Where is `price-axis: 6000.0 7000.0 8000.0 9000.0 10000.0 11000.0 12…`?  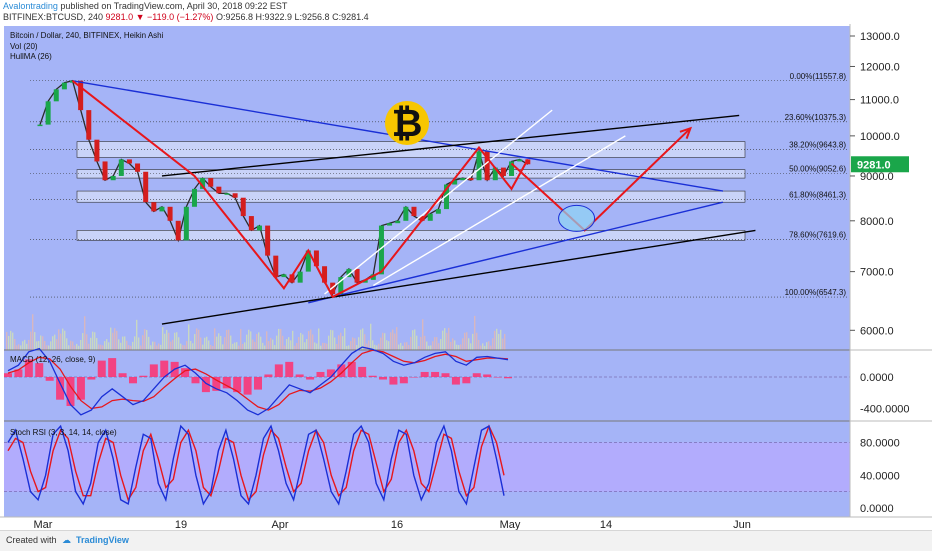 price-axis: 6000.0 7000.0 8000.0 9000.0 10000.0 11000.0 12… is located at coordinates (890, 270).